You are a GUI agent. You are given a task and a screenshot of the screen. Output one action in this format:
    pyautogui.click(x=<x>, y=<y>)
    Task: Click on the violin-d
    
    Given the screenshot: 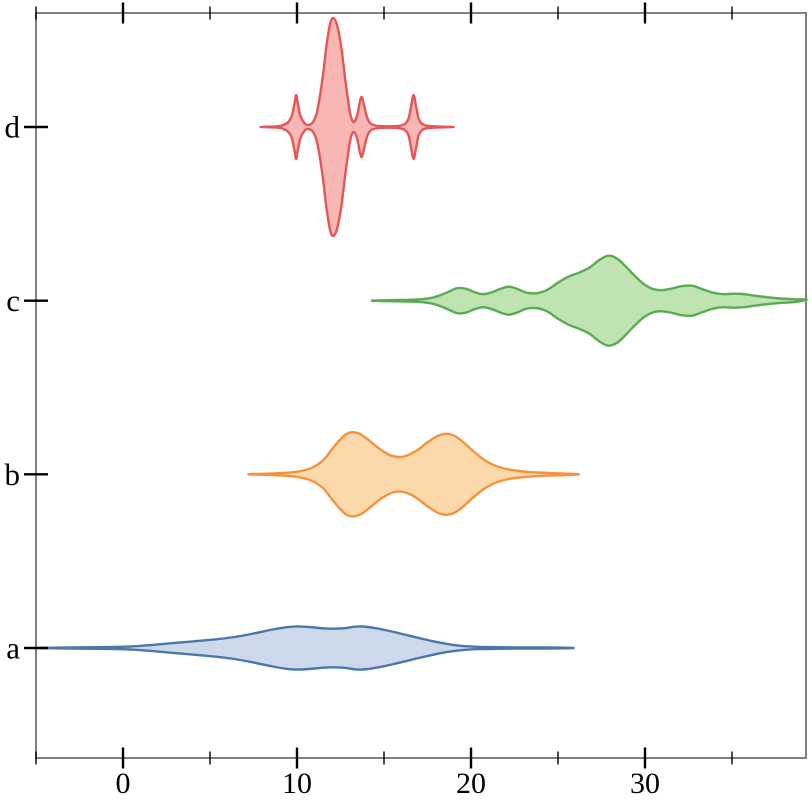 What is the action you would take?
    pyautogui.click(x=357, y=127)
    